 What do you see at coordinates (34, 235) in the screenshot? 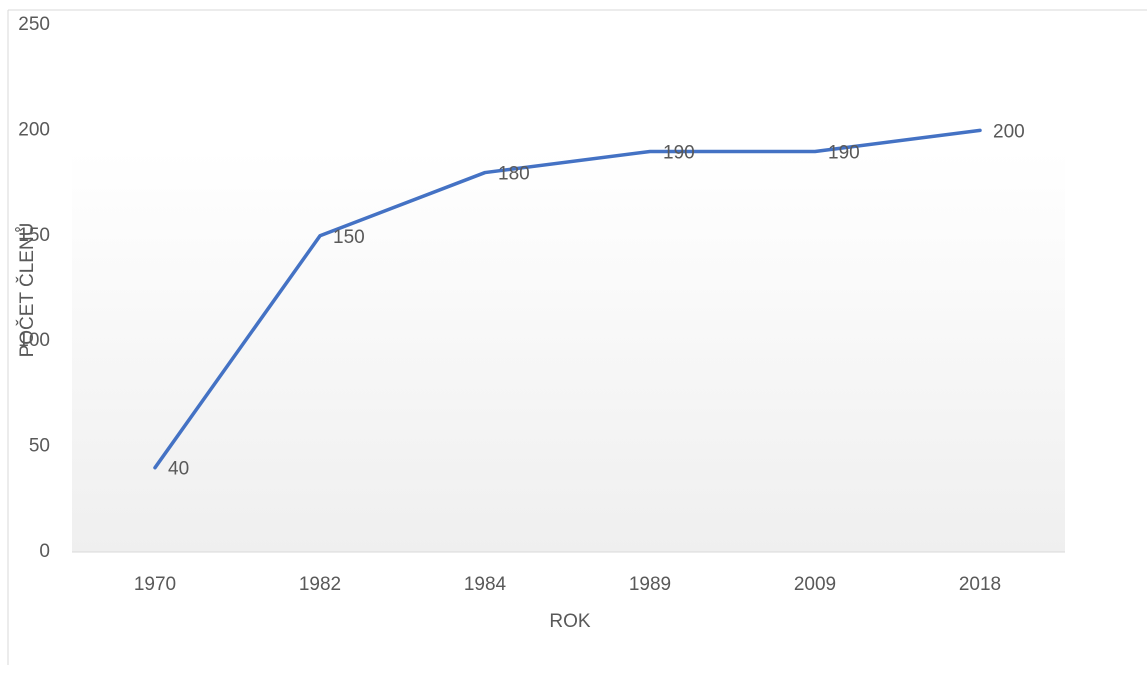
I see `y-tick-label: 150` at bounding box center [34, 235].